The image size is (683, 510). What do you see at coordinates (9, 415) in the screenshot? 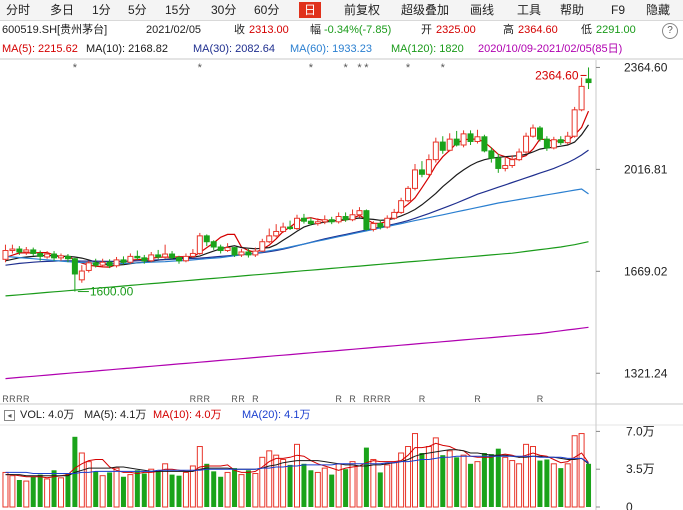
I see `collapse-icon: ◂` at bounding box center [9, 415].